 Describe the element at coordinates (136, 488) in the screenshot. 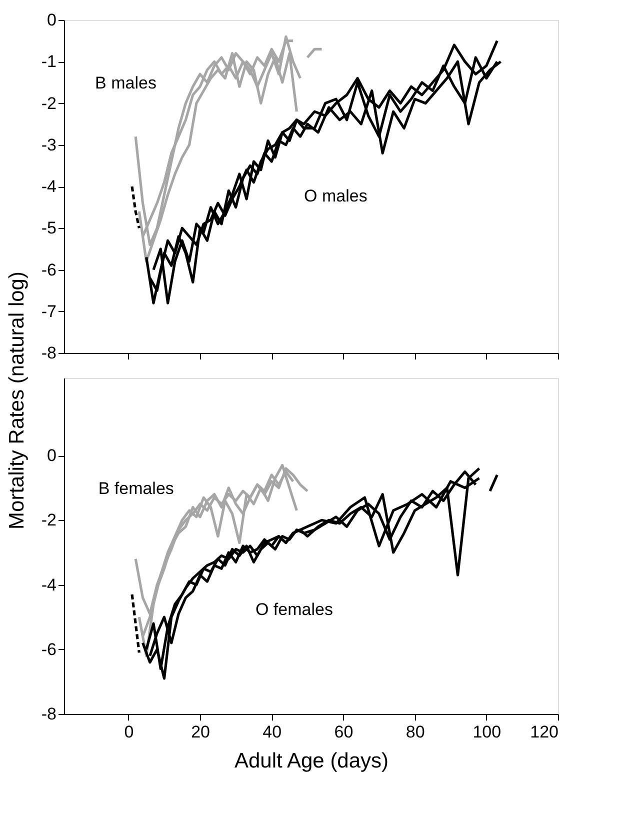

I see `annotation: B females` at that location.